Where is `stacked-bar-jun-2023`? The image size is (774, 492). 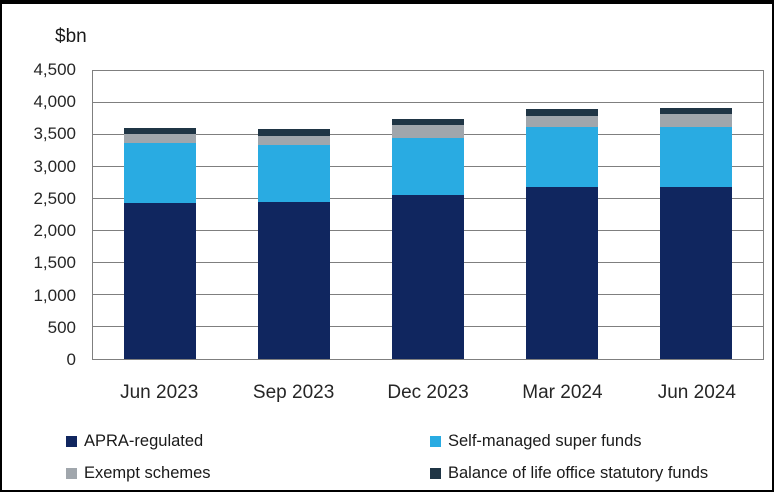
stacked-bar-jun-2023 is located at coordinates (160, 215).